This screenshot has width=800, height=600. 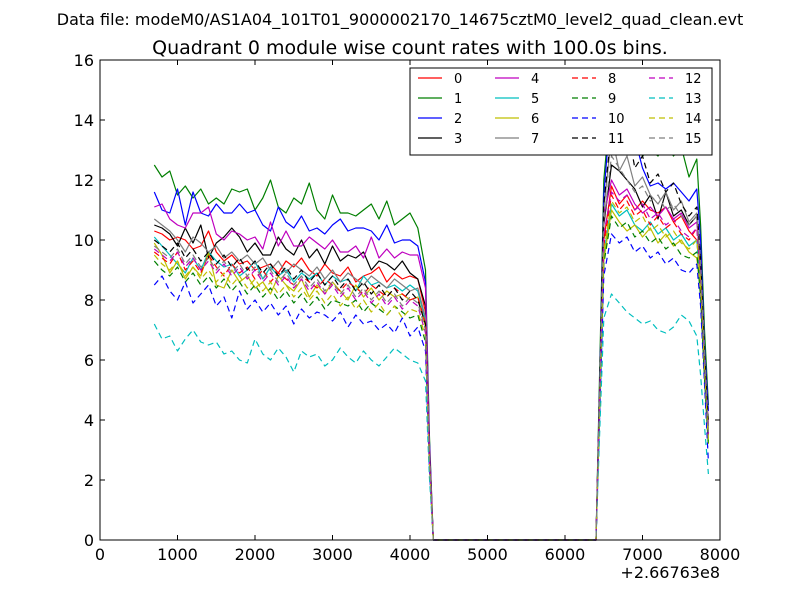 I want to click on legend-label-10: 10, so click(x=616, y=119).